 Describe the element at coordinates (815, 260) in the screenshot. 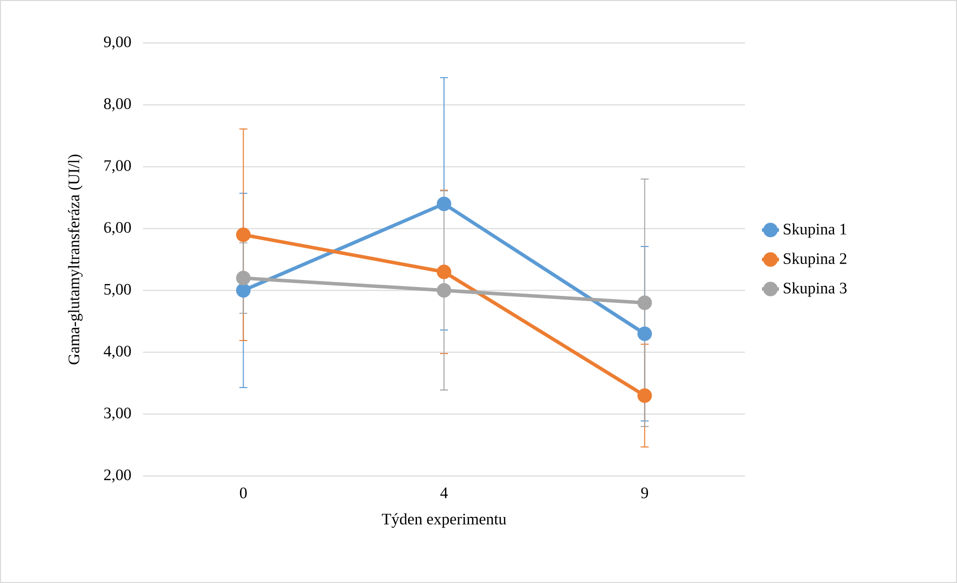

I see `legend-label: Skupina 2` at that location.